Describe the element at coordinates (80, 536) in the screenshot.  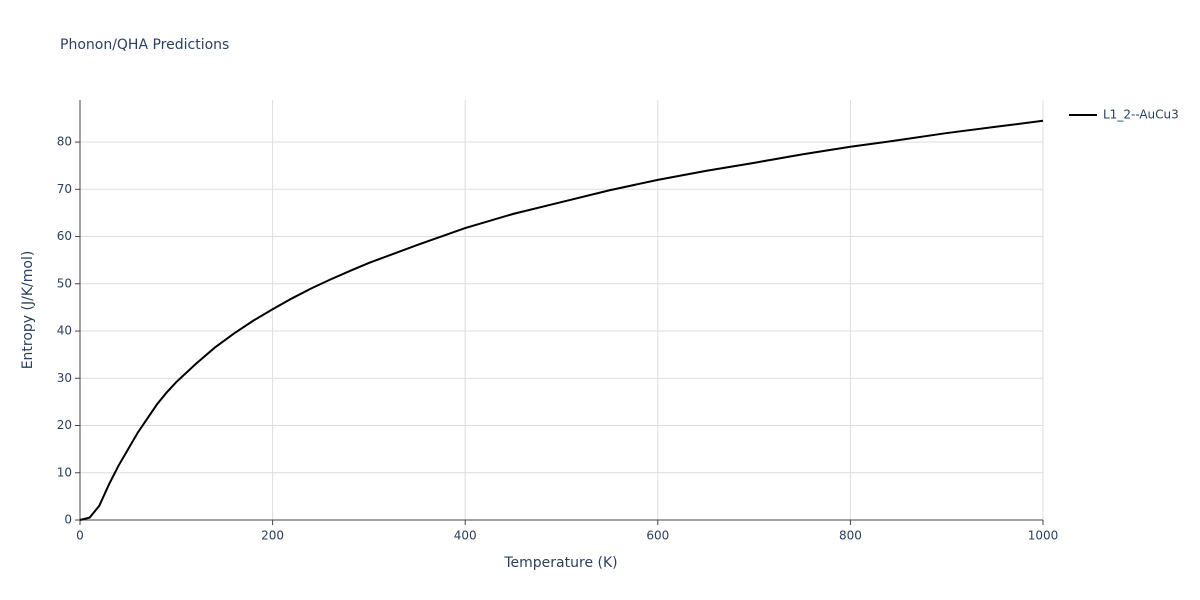
I see `x-tick-label: 0` at that location.